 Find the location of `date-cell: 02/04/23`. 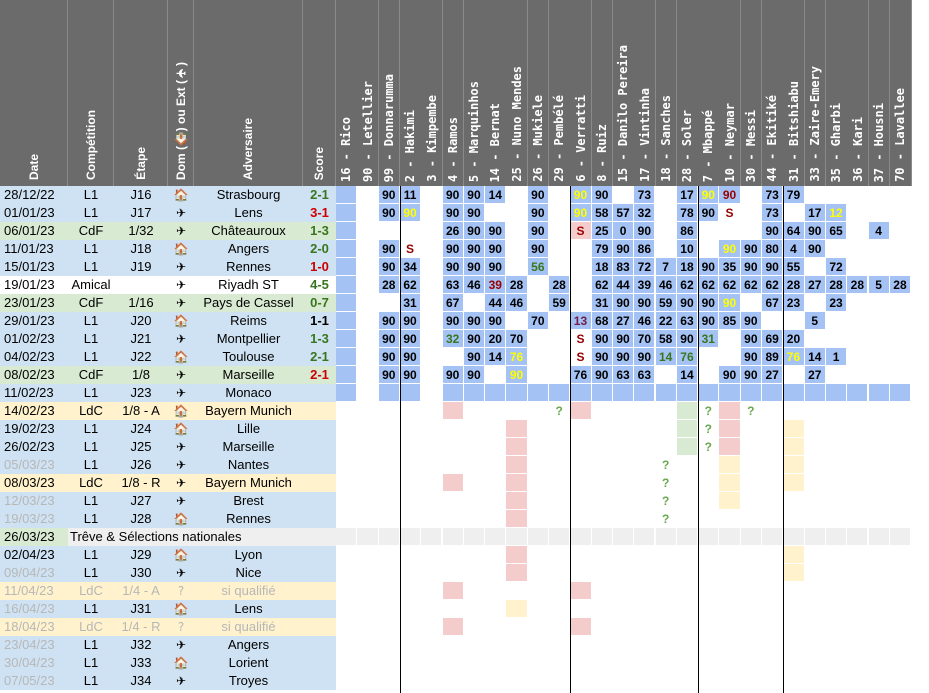

date-cell: 02/04/23 is located at coordinates (34, 555).